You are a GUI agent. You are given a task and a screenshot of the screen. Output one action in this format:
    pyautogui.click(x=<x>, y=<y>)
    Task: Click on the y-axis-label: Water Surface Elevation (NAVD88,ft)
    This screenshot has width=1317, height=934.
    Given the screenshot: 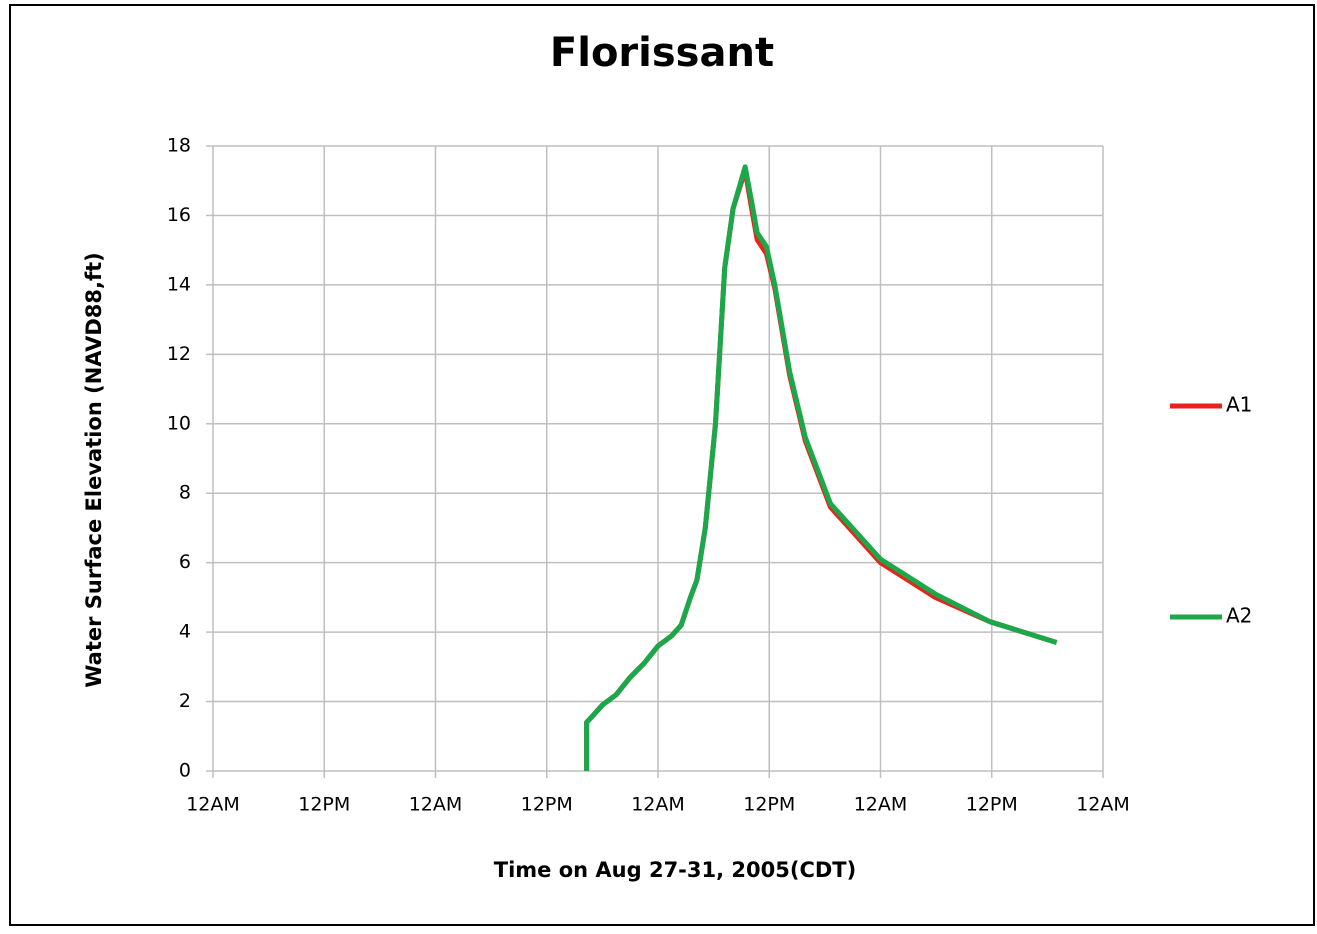 What is the action you would take?
    pyautogui.click(x=94, y=470)
    